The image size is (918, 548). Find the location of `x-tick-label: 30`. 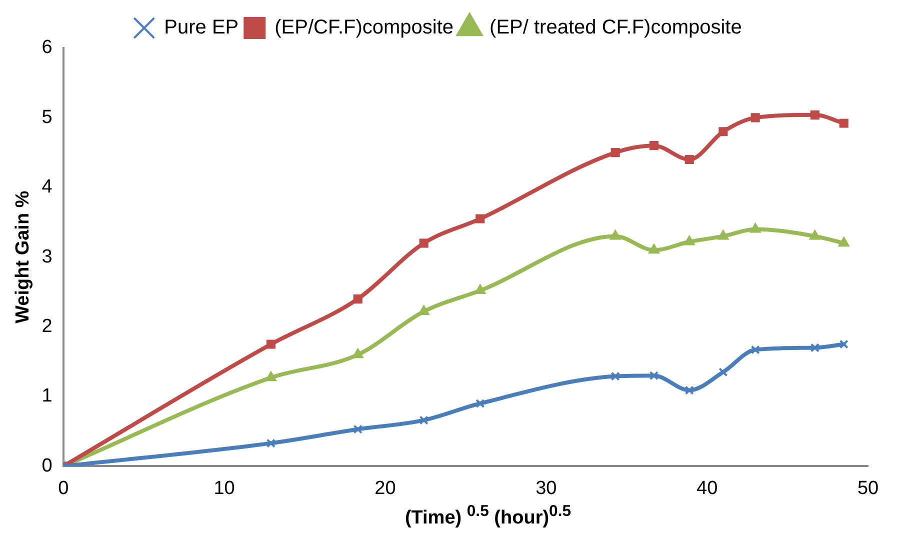

x-tick-label: 30 is located at coordinates (546, 488).